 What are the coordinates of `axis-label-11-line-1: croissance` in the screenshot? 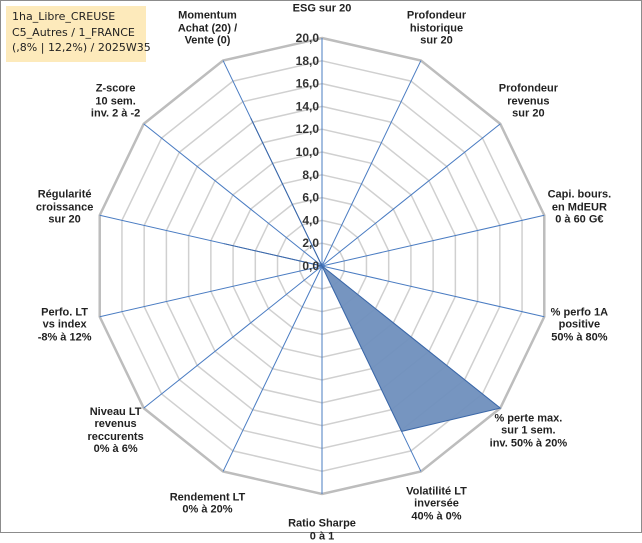 It's located at (65, 207).